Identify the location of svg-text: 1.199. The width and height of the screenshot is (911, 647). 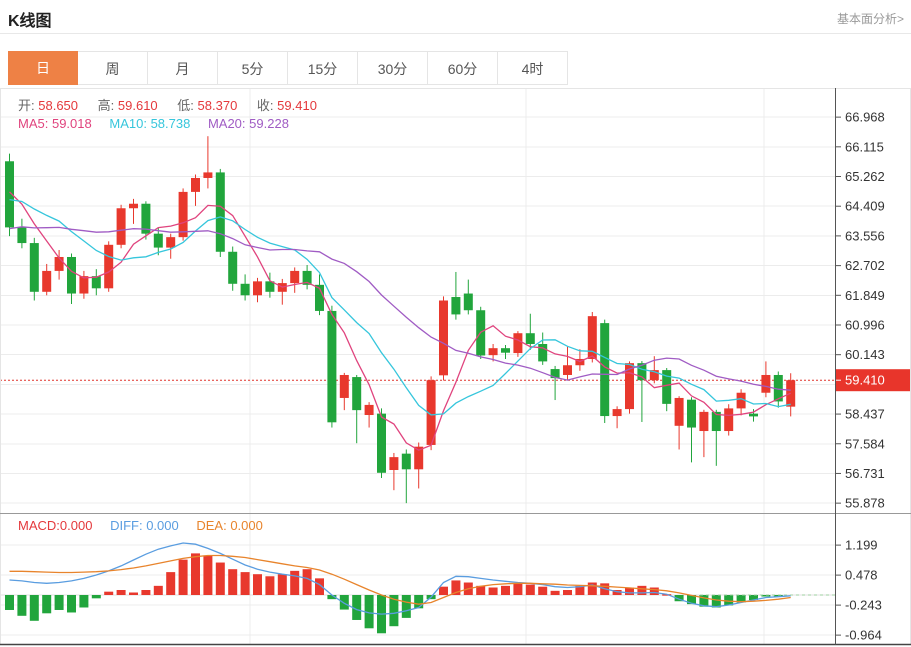
(861, 545).